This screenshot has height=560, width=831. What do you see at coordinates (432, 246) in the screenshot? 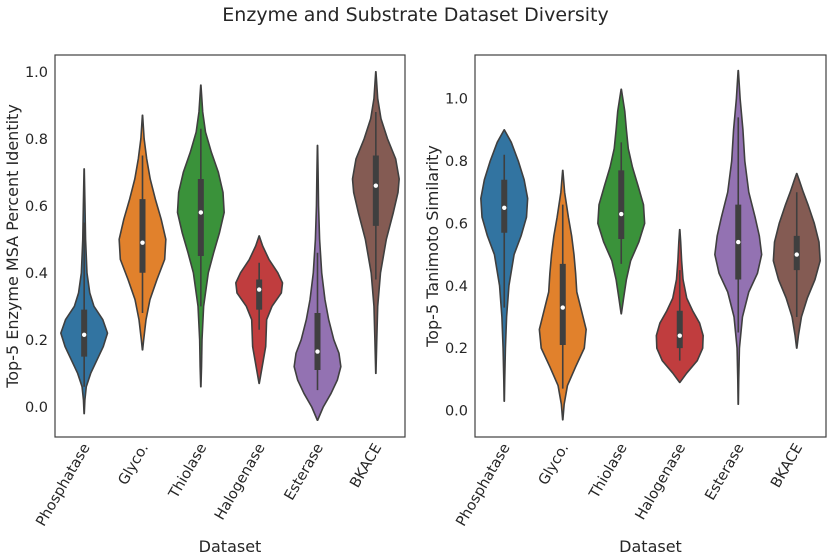
I see `y-axis-label: Top-5 Tanimoto Similarity` at bounding box center [432, 246].